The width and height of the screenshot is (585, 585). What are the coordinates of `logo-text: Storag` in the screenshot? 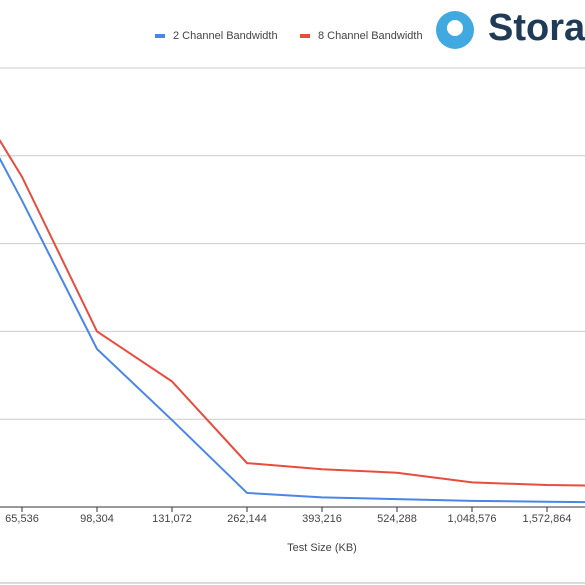 It's located at (536, 28).